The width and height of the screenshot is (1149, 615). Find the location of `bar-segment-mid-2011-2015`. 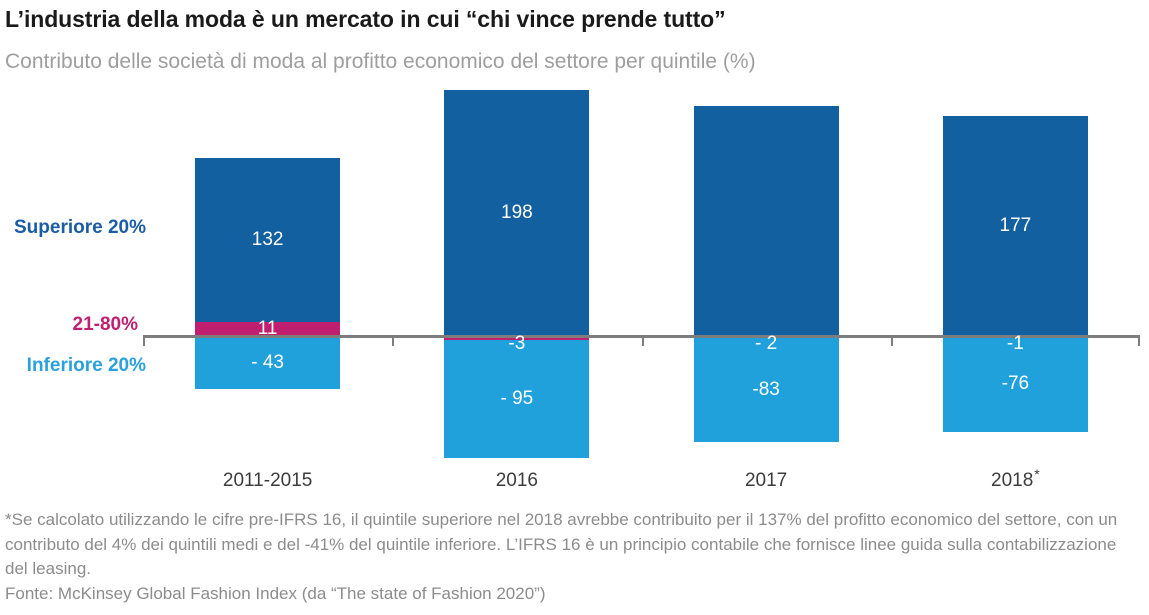

bar-segment-mid-2011-2015 is located at coordinates (268, 329).